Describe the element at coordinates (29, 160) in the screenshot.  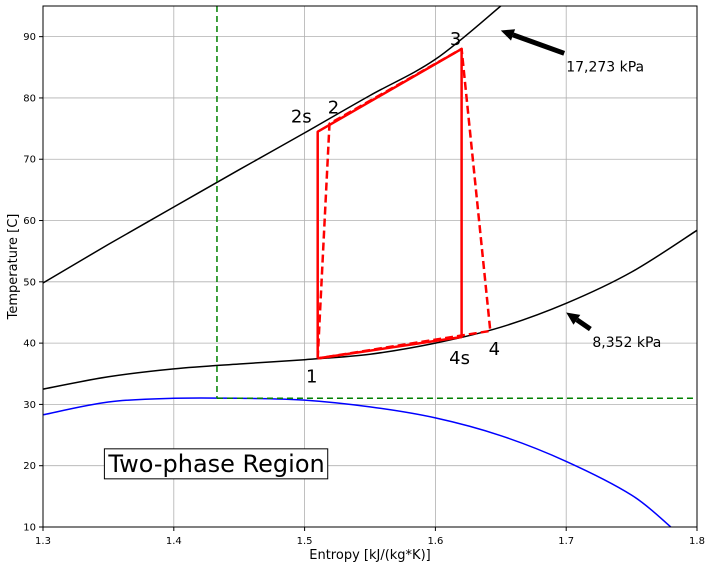
I see `y-tick-label: 70` at that location.